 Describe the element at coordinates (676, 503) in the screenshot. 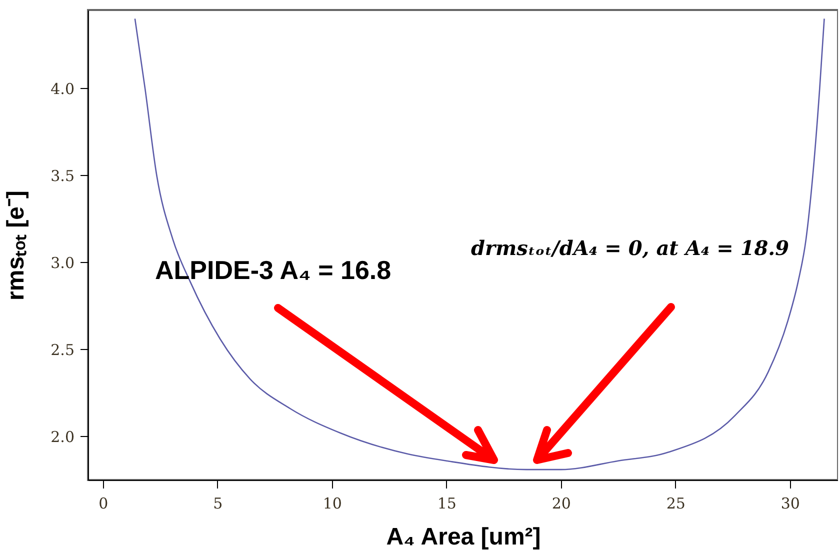

I see `x-tick-label: 25` at that location.